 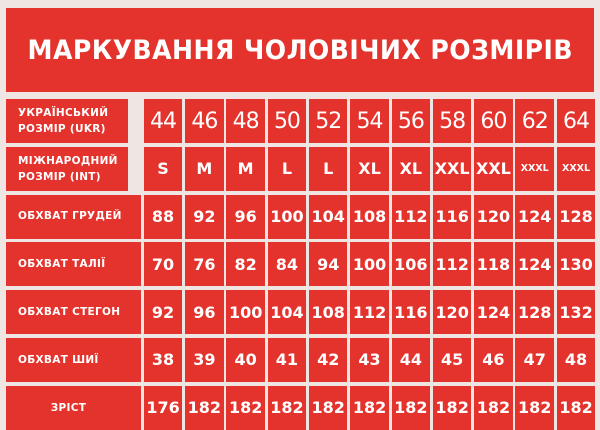 What do you see at coordinates (287, 264) in the screenshot?
I see `cell-waist: 84` at bounding box center [287, 264].